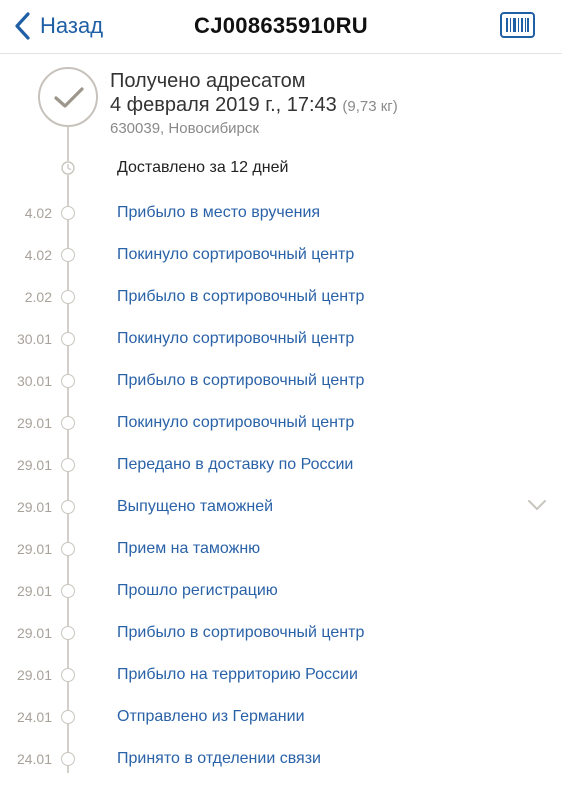  What do you see at coordinates (281, 602) in the screenshot?
I see `timeline-event: 29.01 Прошло регистрацию` at bounding box center [281, 602].